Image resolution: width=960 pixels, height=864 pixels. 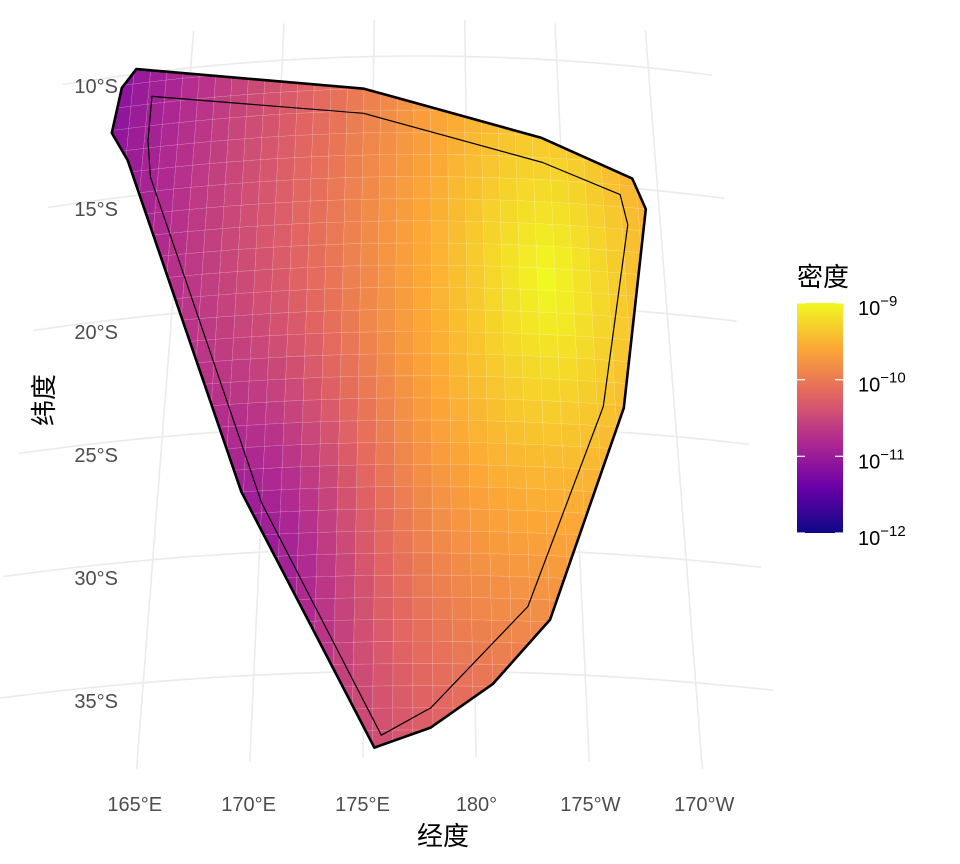 I want to click on legend-break-label: 10−11, so click(x=881, y=459).